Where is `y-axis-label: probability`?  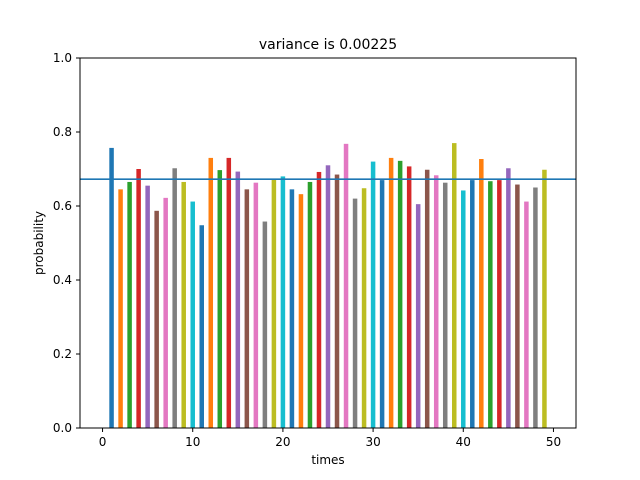 y-axis-label: probability is located at coordinates (39, 243).